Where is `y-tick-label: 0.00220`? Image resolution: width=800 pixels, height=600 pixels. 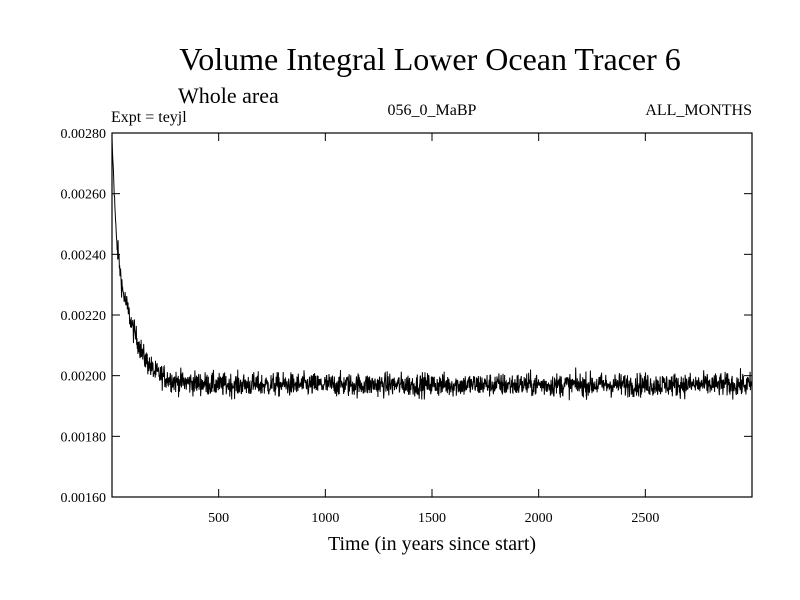 y-tick-label: 0.00220 is located at coordinates (84, 316).